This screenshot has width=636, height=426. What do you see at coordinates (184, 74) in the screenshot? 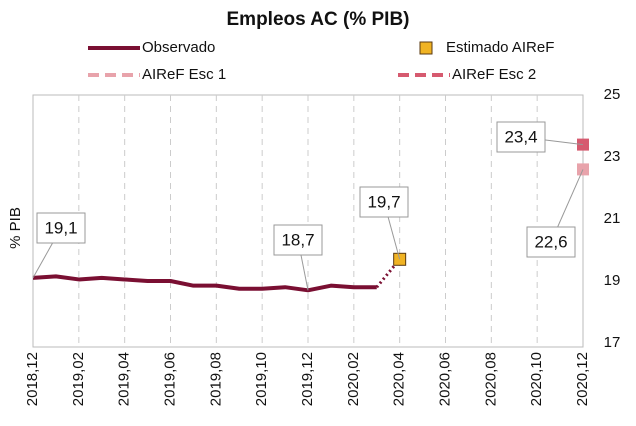
I see `legend-label: AIReF Esc 1` at bounding box center [184, 74].